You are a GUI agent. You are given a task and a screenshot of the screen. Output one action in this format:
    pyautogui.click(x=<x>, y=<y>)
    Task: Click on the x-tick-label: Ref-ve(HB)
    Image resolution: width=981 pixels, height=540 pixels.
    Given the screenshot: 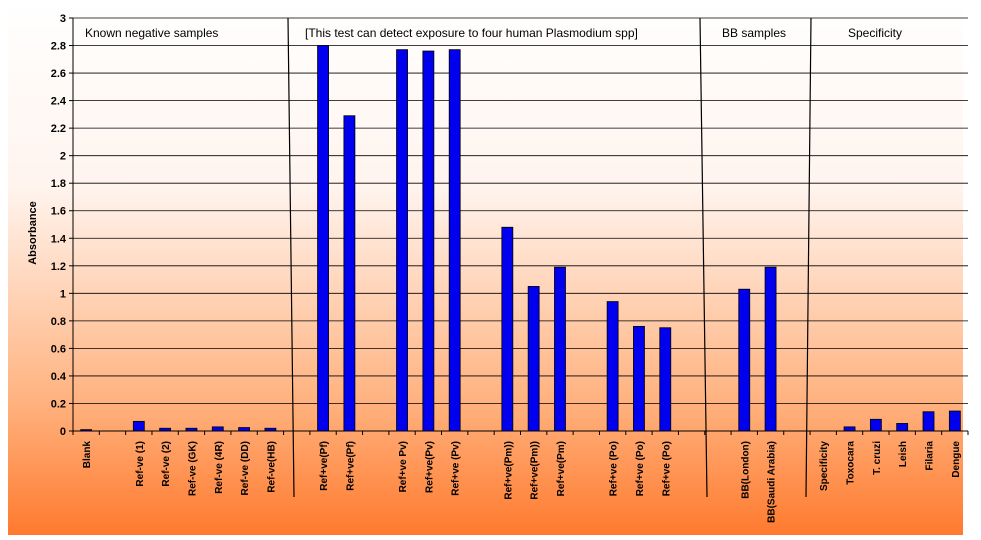 What is the action you would take?
    pyautogui.click(x=271, y=467)
    